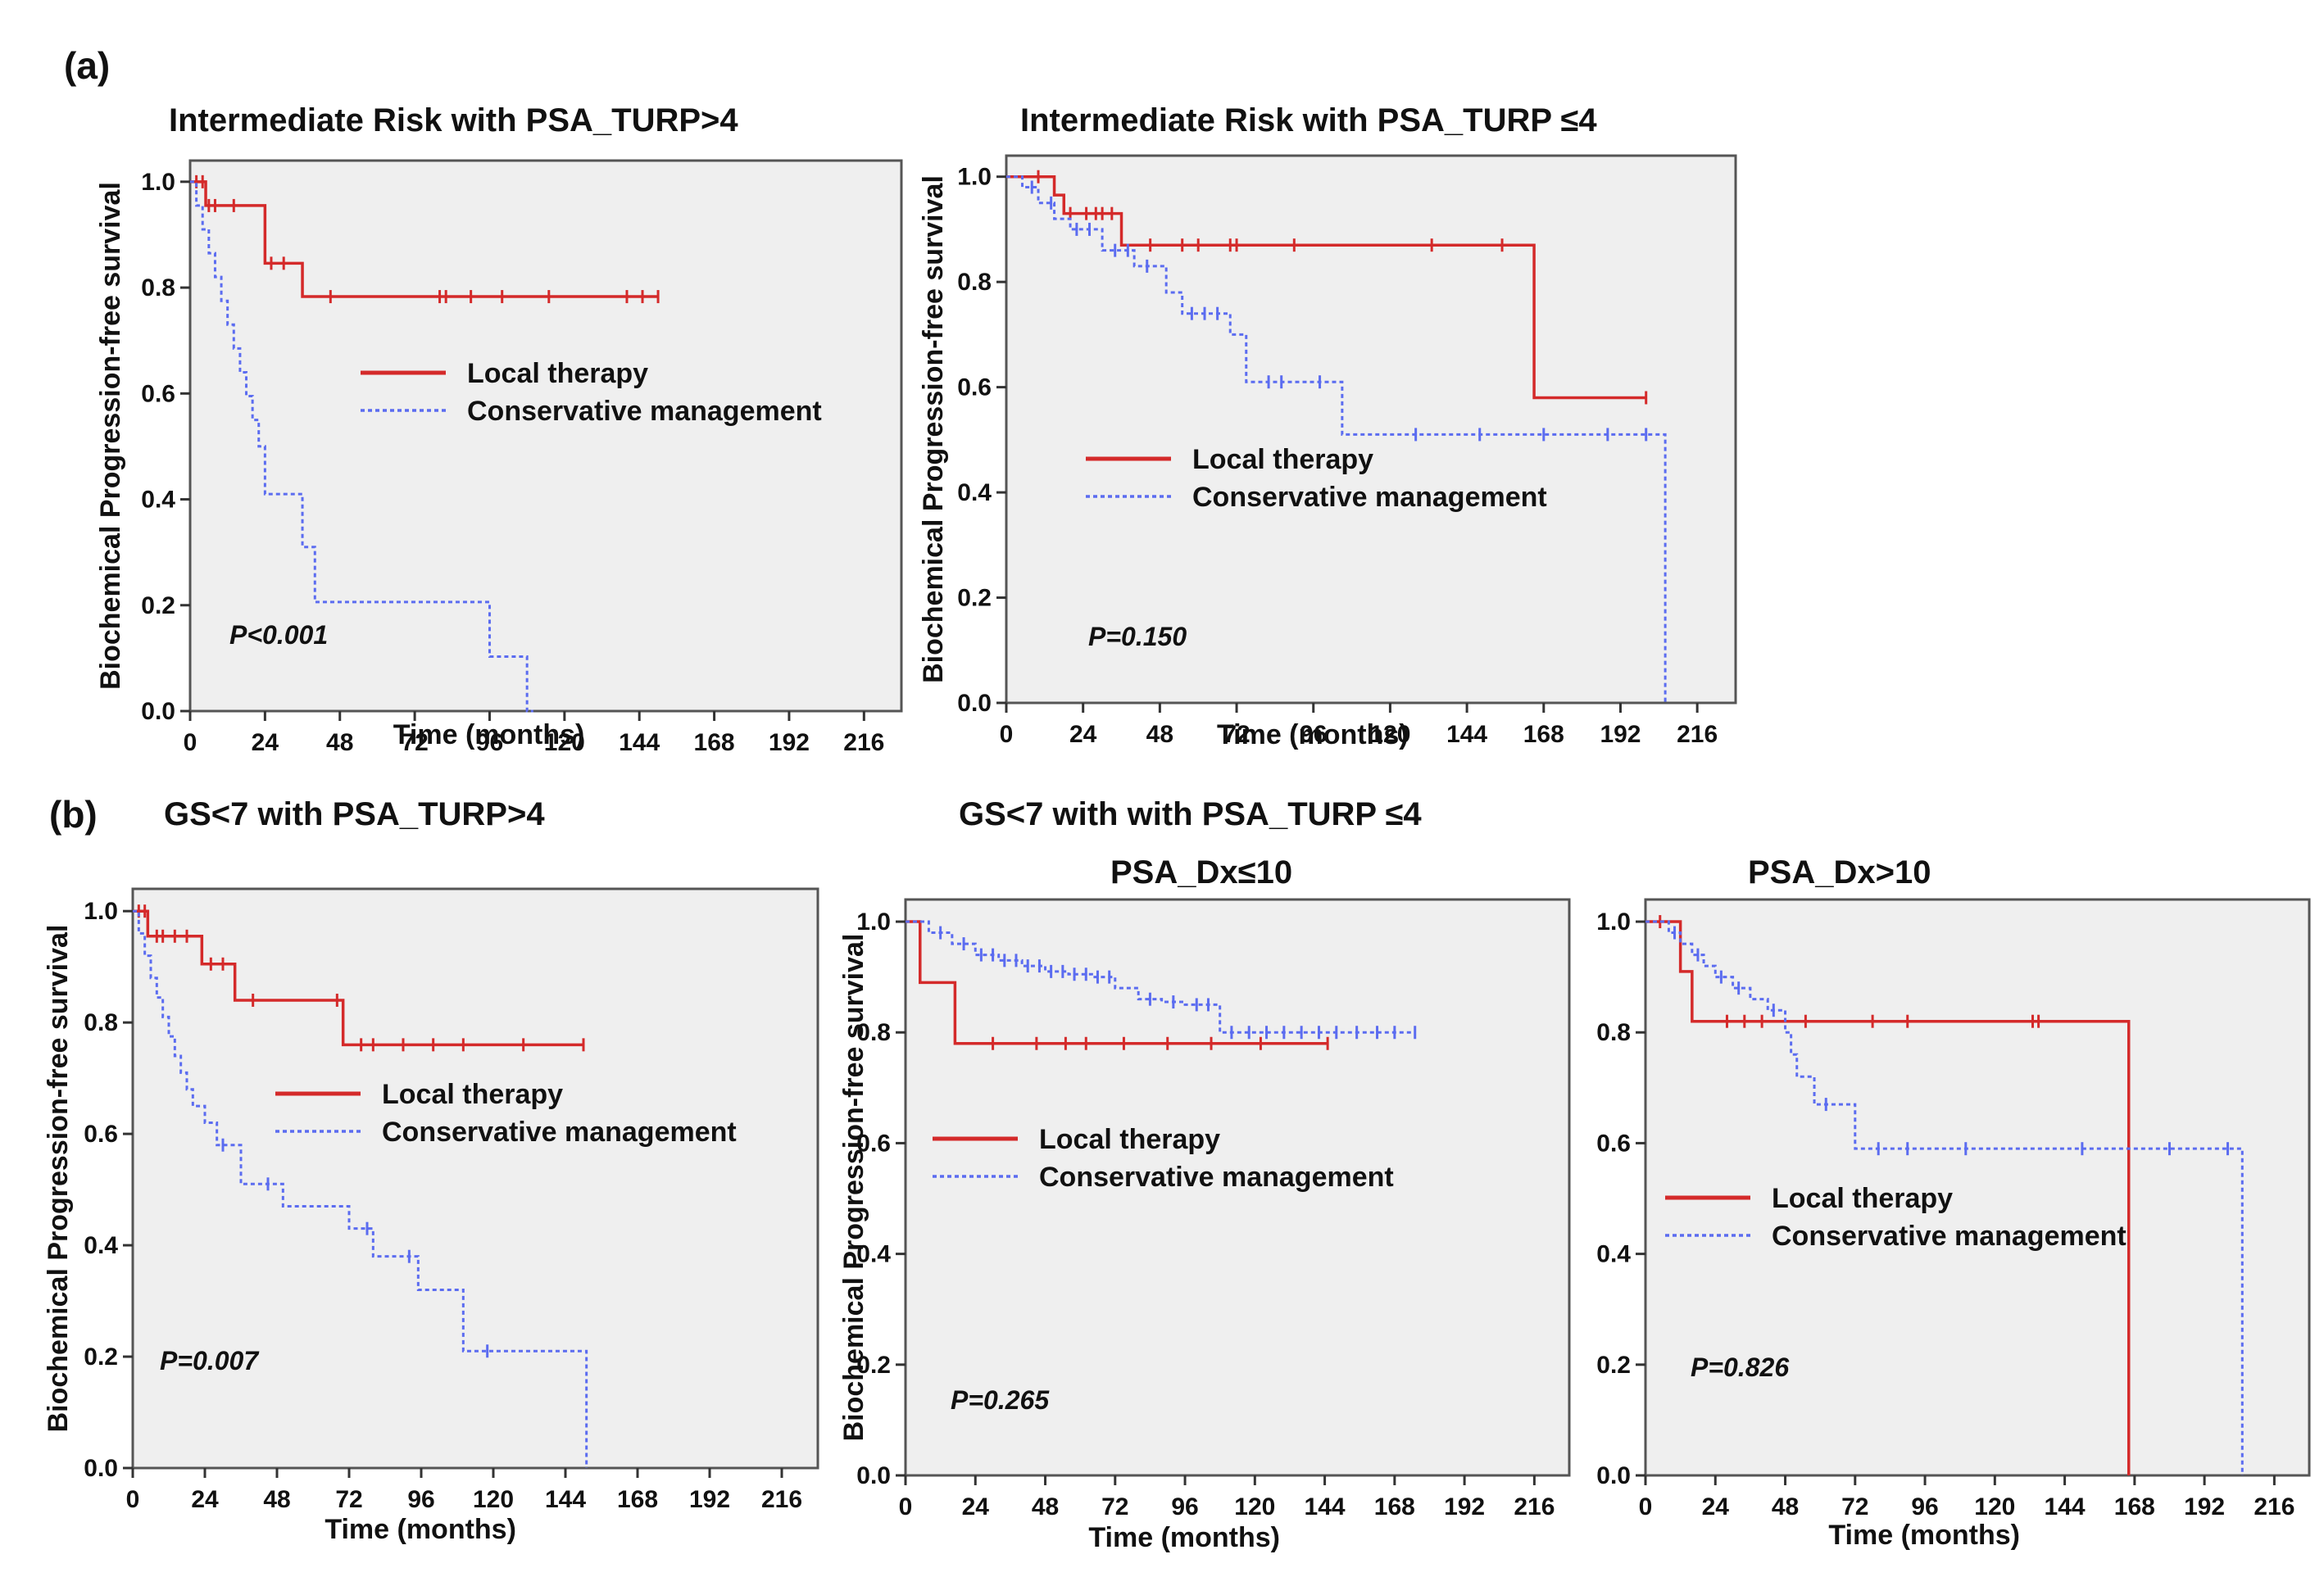 The image size is (2324, 1586). What do you see at coordinates (453, 120) in the screenshot?
I see `chart-title: Intermediate Risk with PSA_TURP>4` at bounding box center [453, 120].